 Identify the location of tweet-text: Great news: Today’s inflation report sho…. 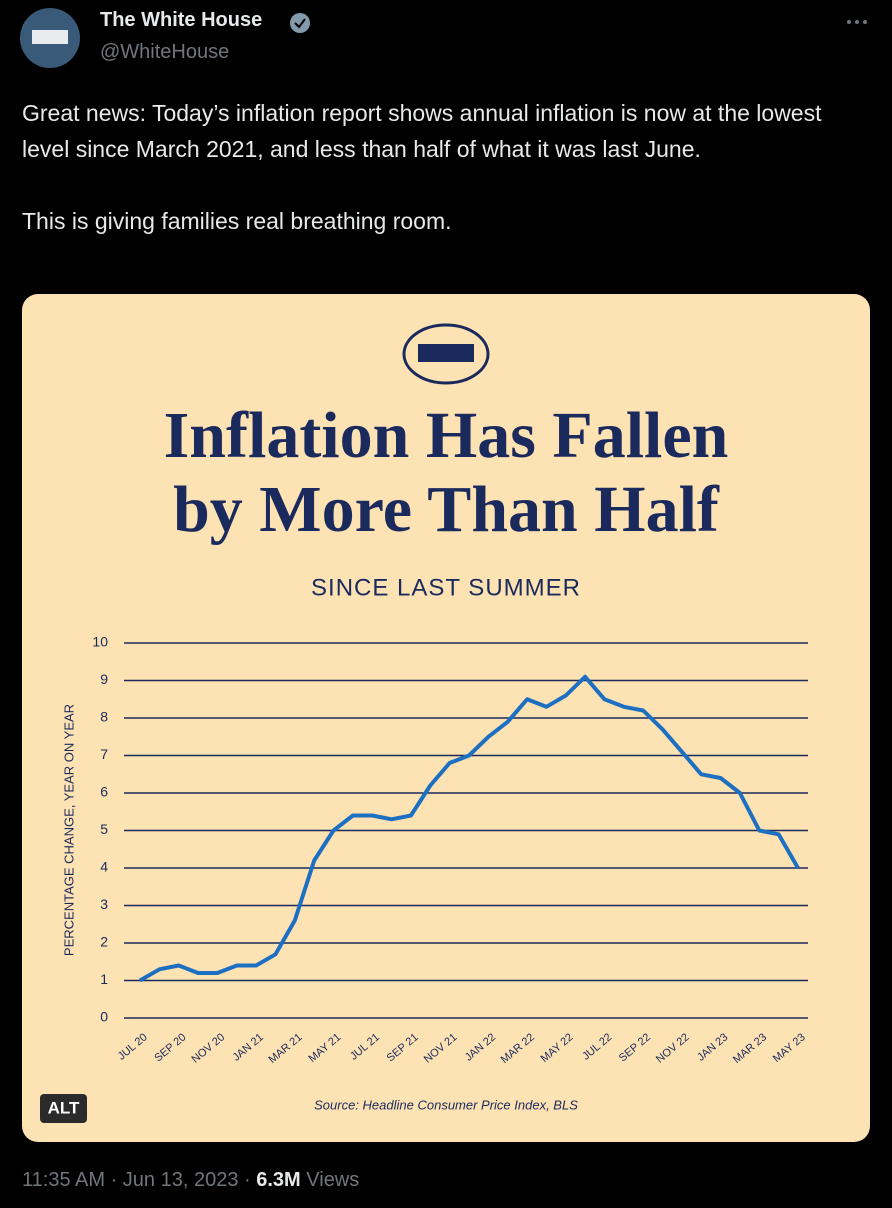
(447, 185).